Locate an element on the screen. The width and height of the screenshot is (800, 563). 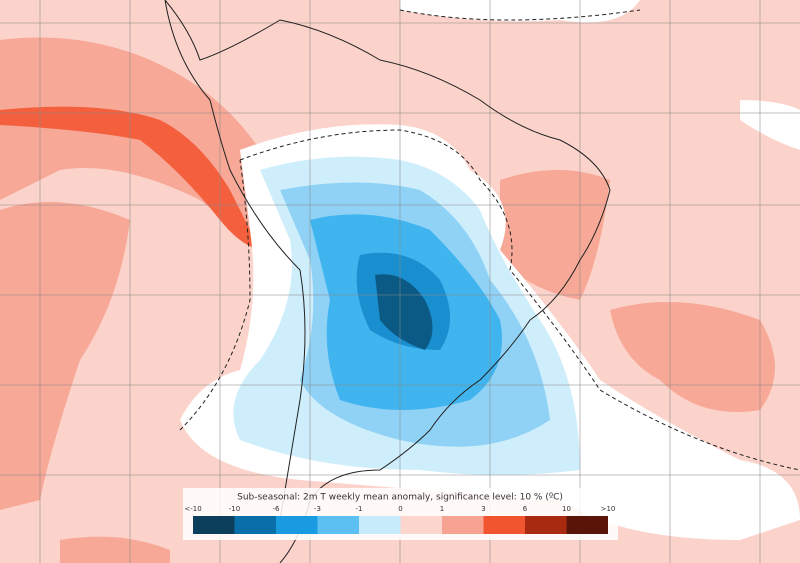
colorbar-label: -10 is located at coordinates (234, 509).